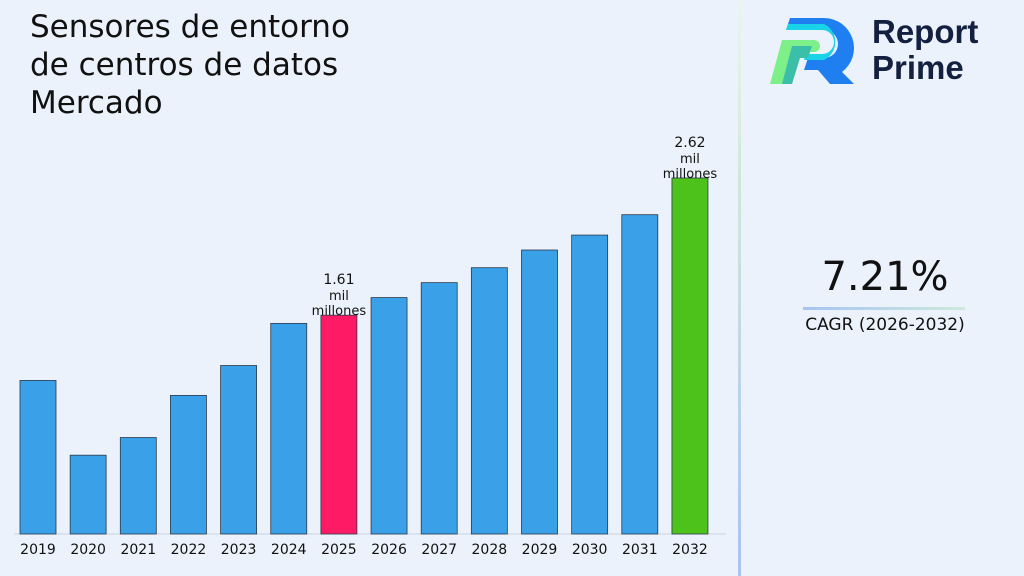  Describe the element at coordinates (88, 550) in the screenshot. I see `x-tick-label: 2020` at that location.